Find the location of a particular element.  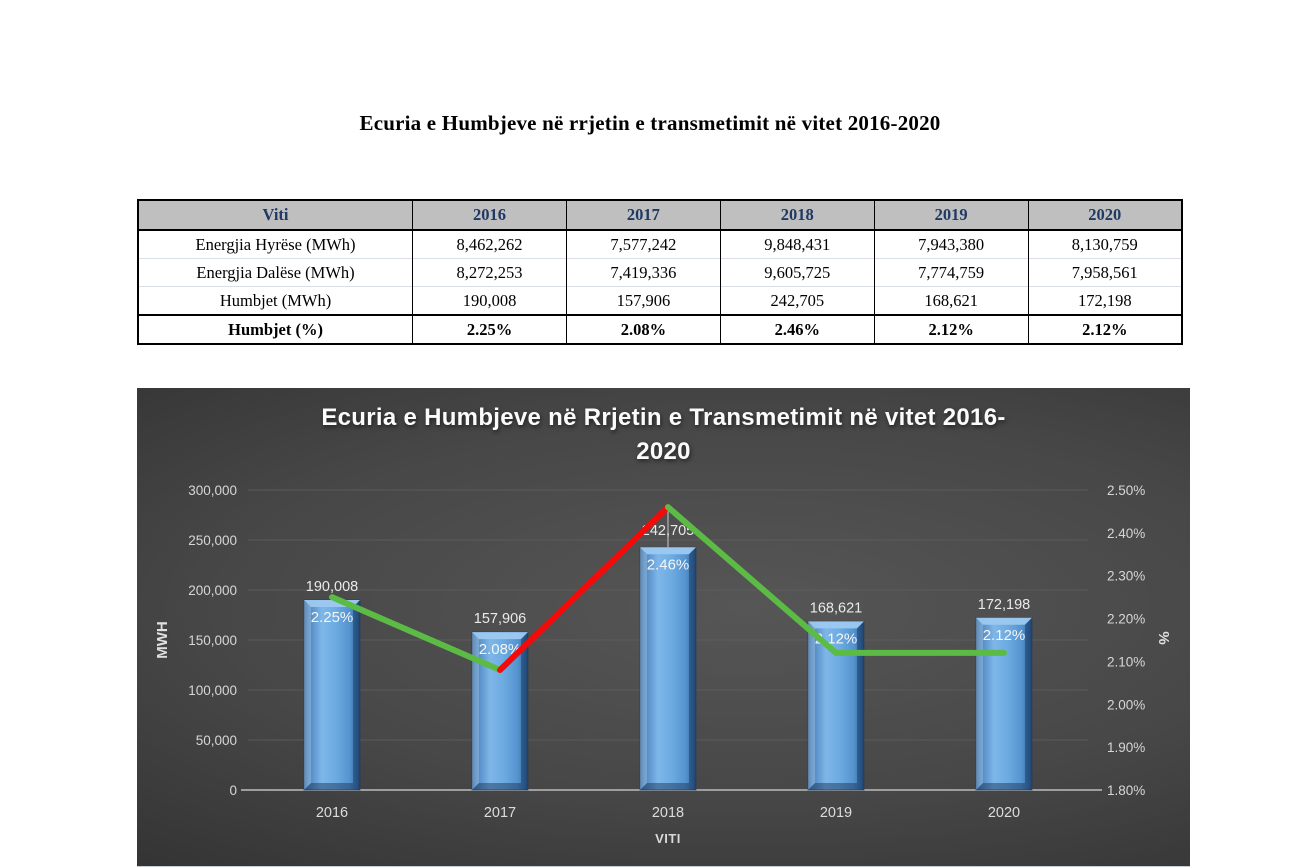

left-axis-tick: 100,000 is located at coordinates (212, 690).